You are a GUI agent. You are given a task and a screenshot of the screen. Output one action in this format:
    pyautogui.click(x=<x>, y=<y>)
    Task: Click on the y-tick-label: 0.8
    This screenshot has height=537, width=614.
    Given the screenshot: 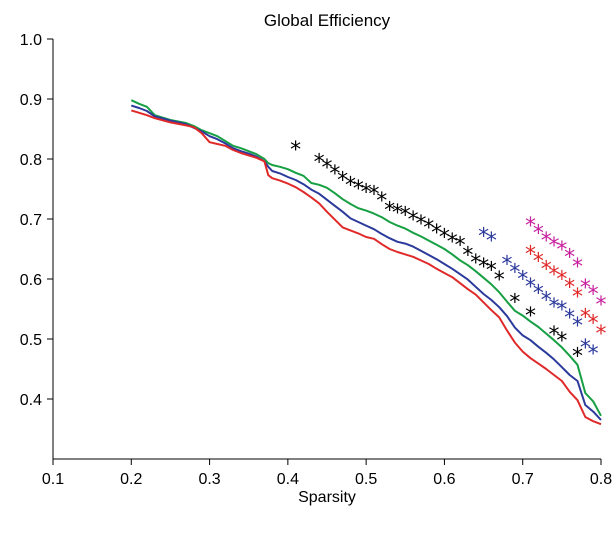 What is the action you would take?
    pyautogui.click(x=31, y=160)
    